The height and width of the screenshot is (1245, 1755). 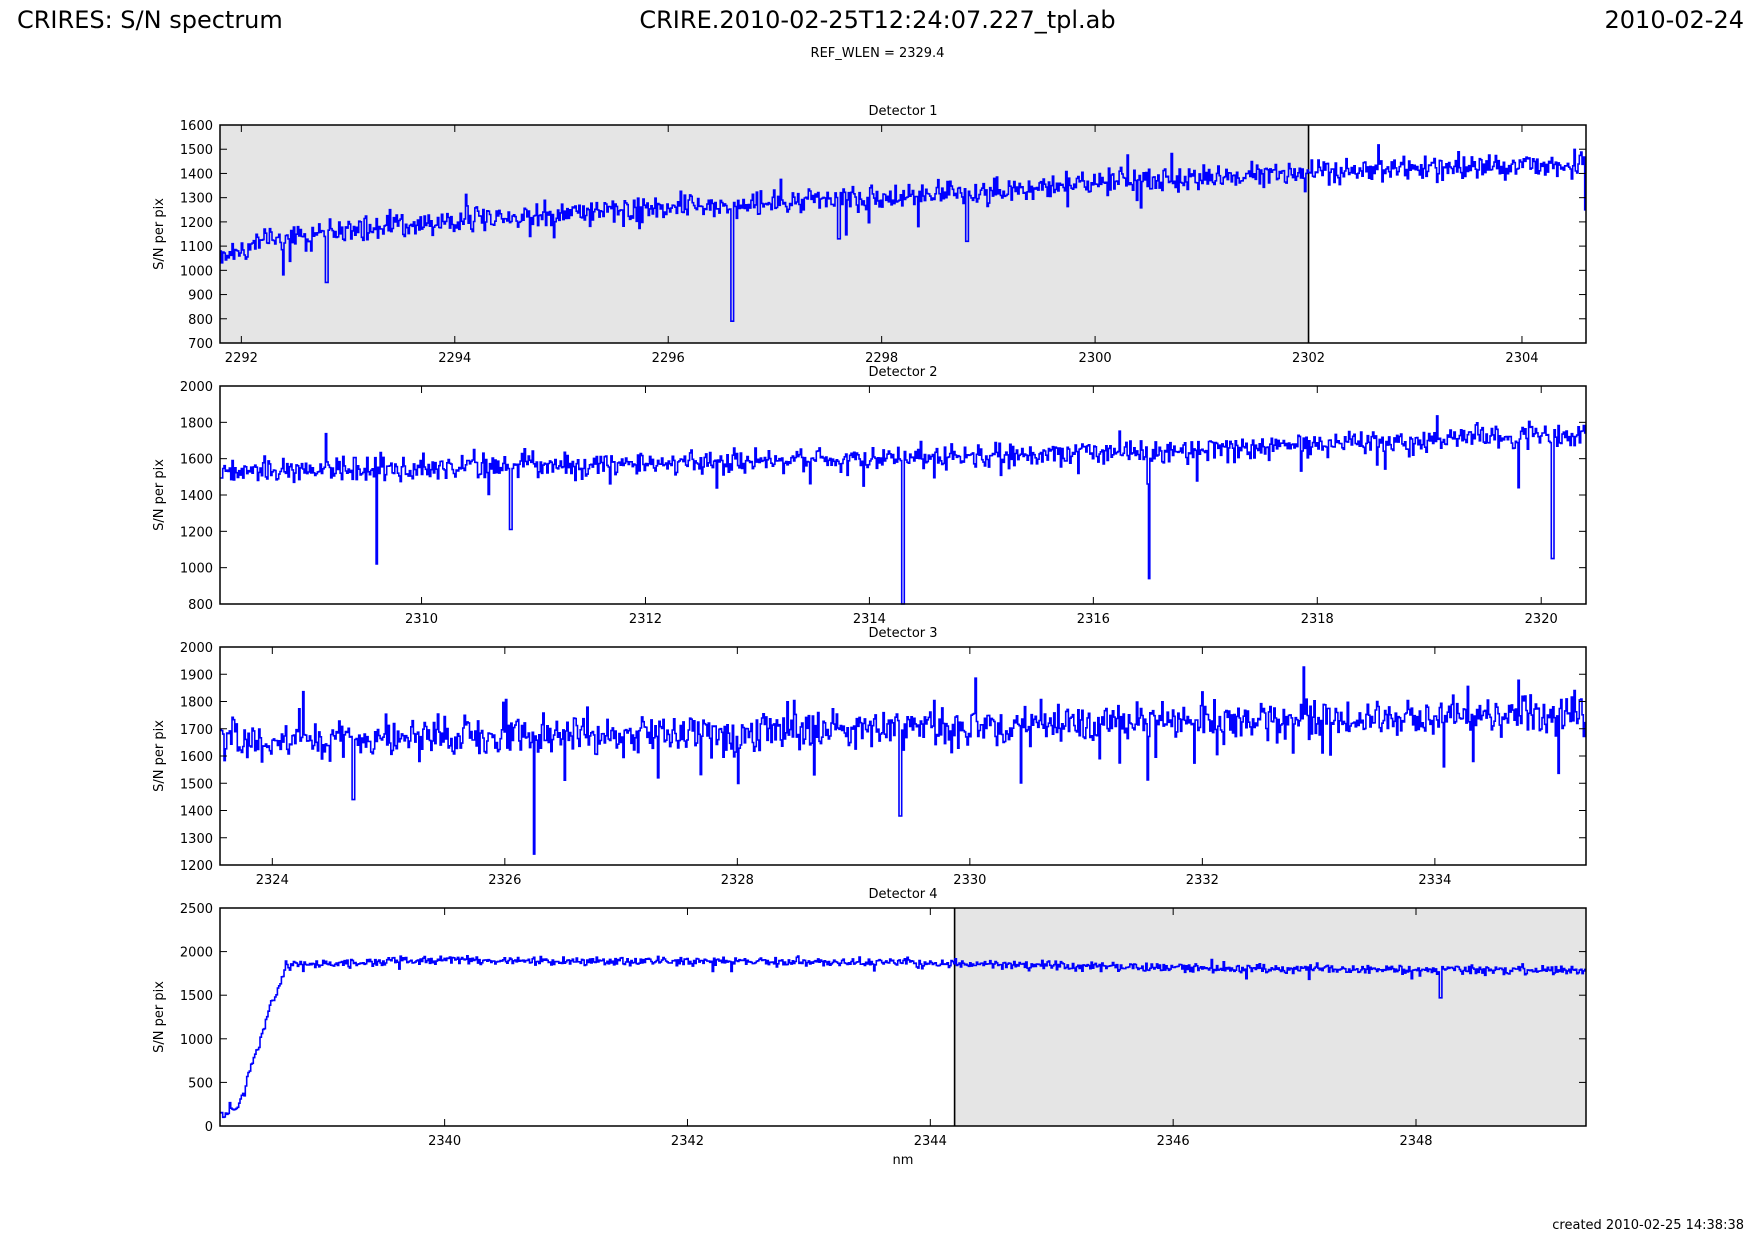 What do you see at coordinates (1308, 358) in the screenshot?
I see `x-tick-label: 2302` at bounding box center [1308, 358].